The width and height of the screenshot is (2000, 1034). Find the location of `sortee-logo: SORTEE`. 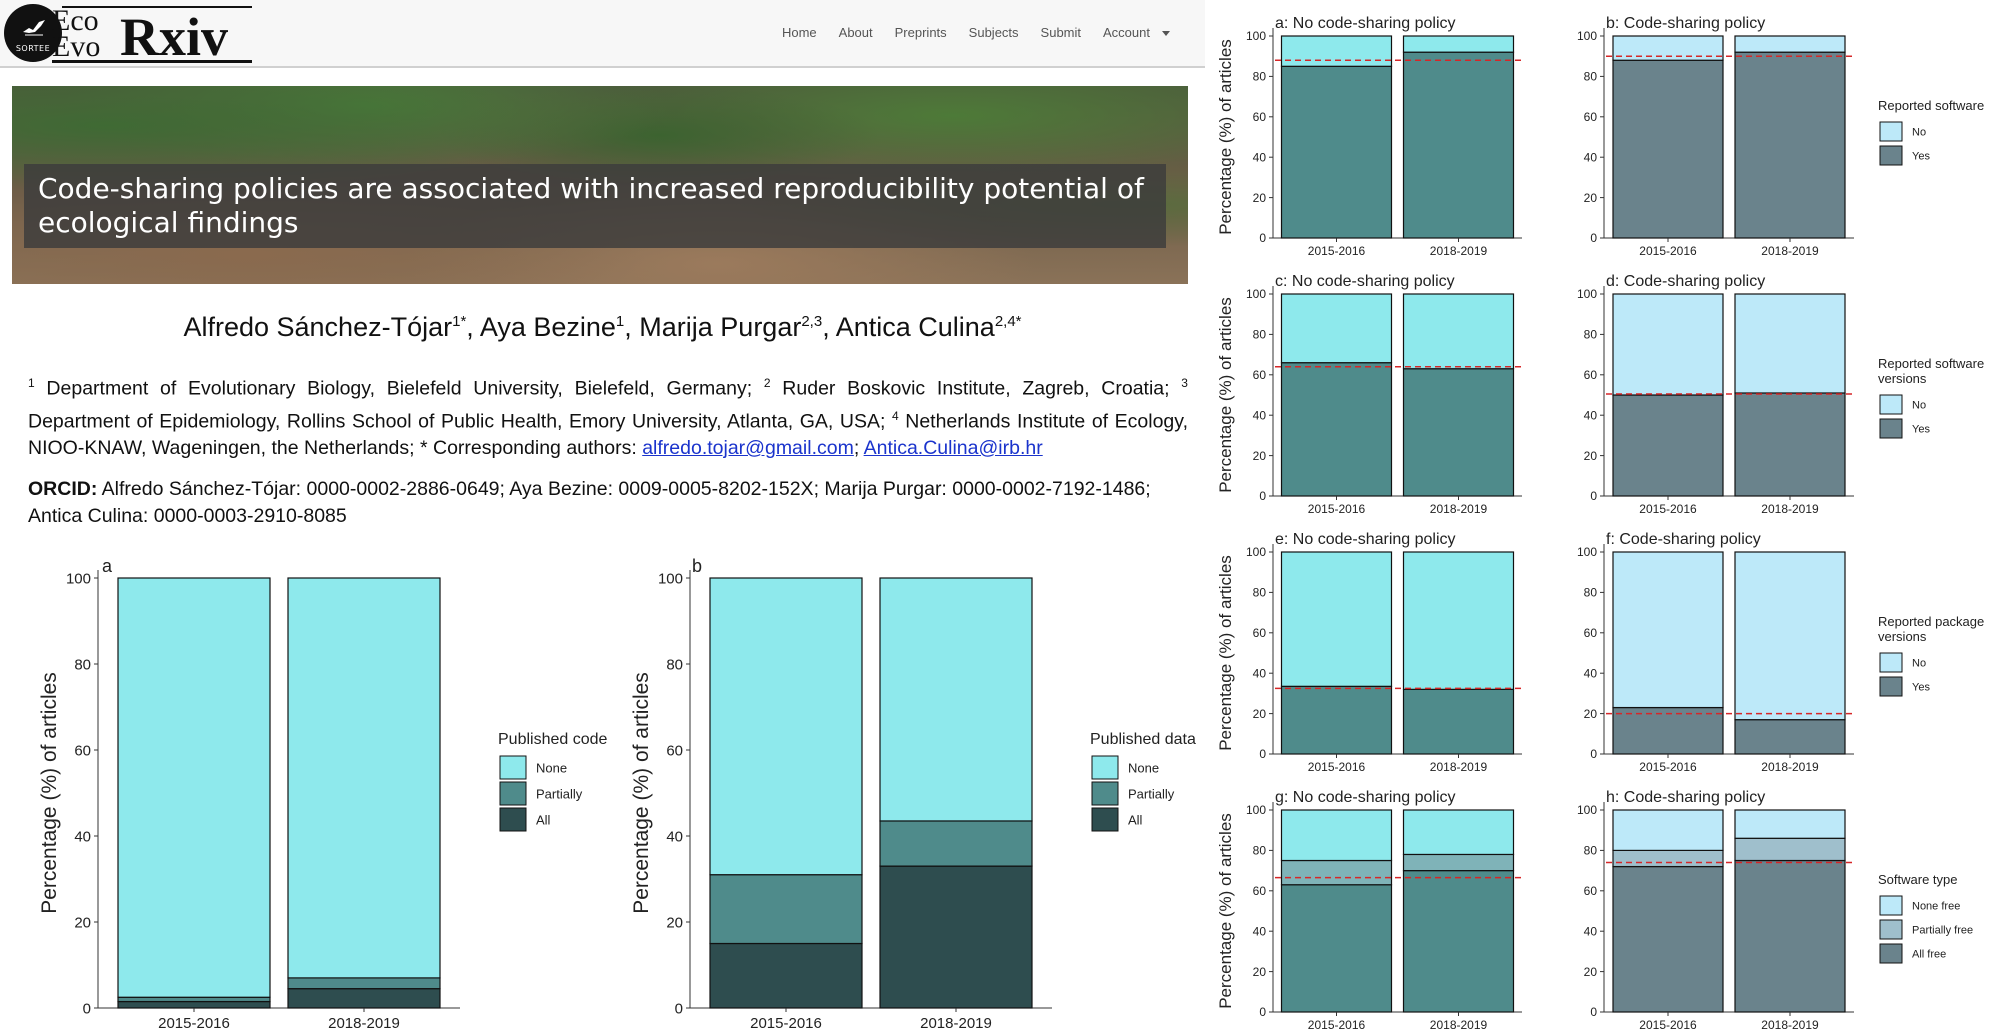

sortee-logo: SORTEE is located at coordinates (33, 33).